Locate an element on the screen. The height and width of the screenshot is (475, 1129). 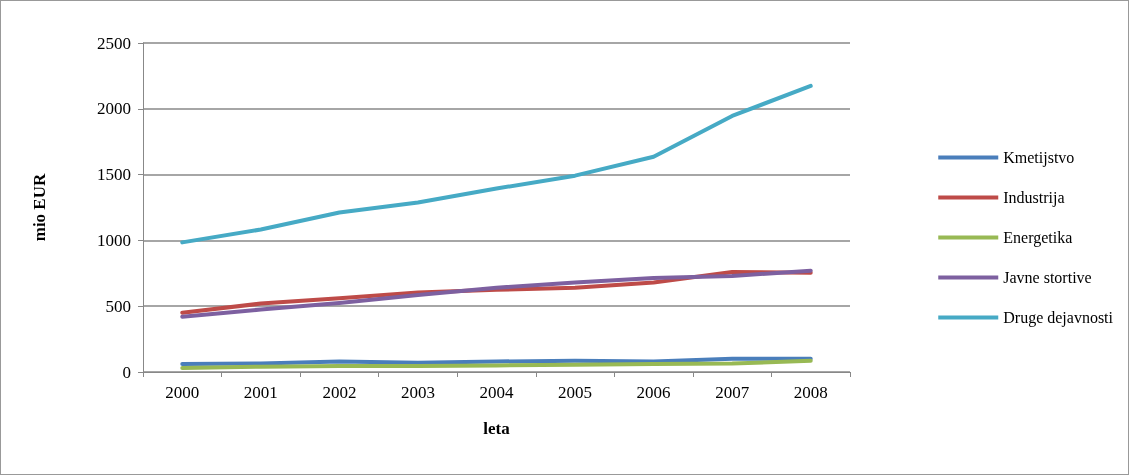
y-tick-label: 500 is located at coordinates (118, 306).